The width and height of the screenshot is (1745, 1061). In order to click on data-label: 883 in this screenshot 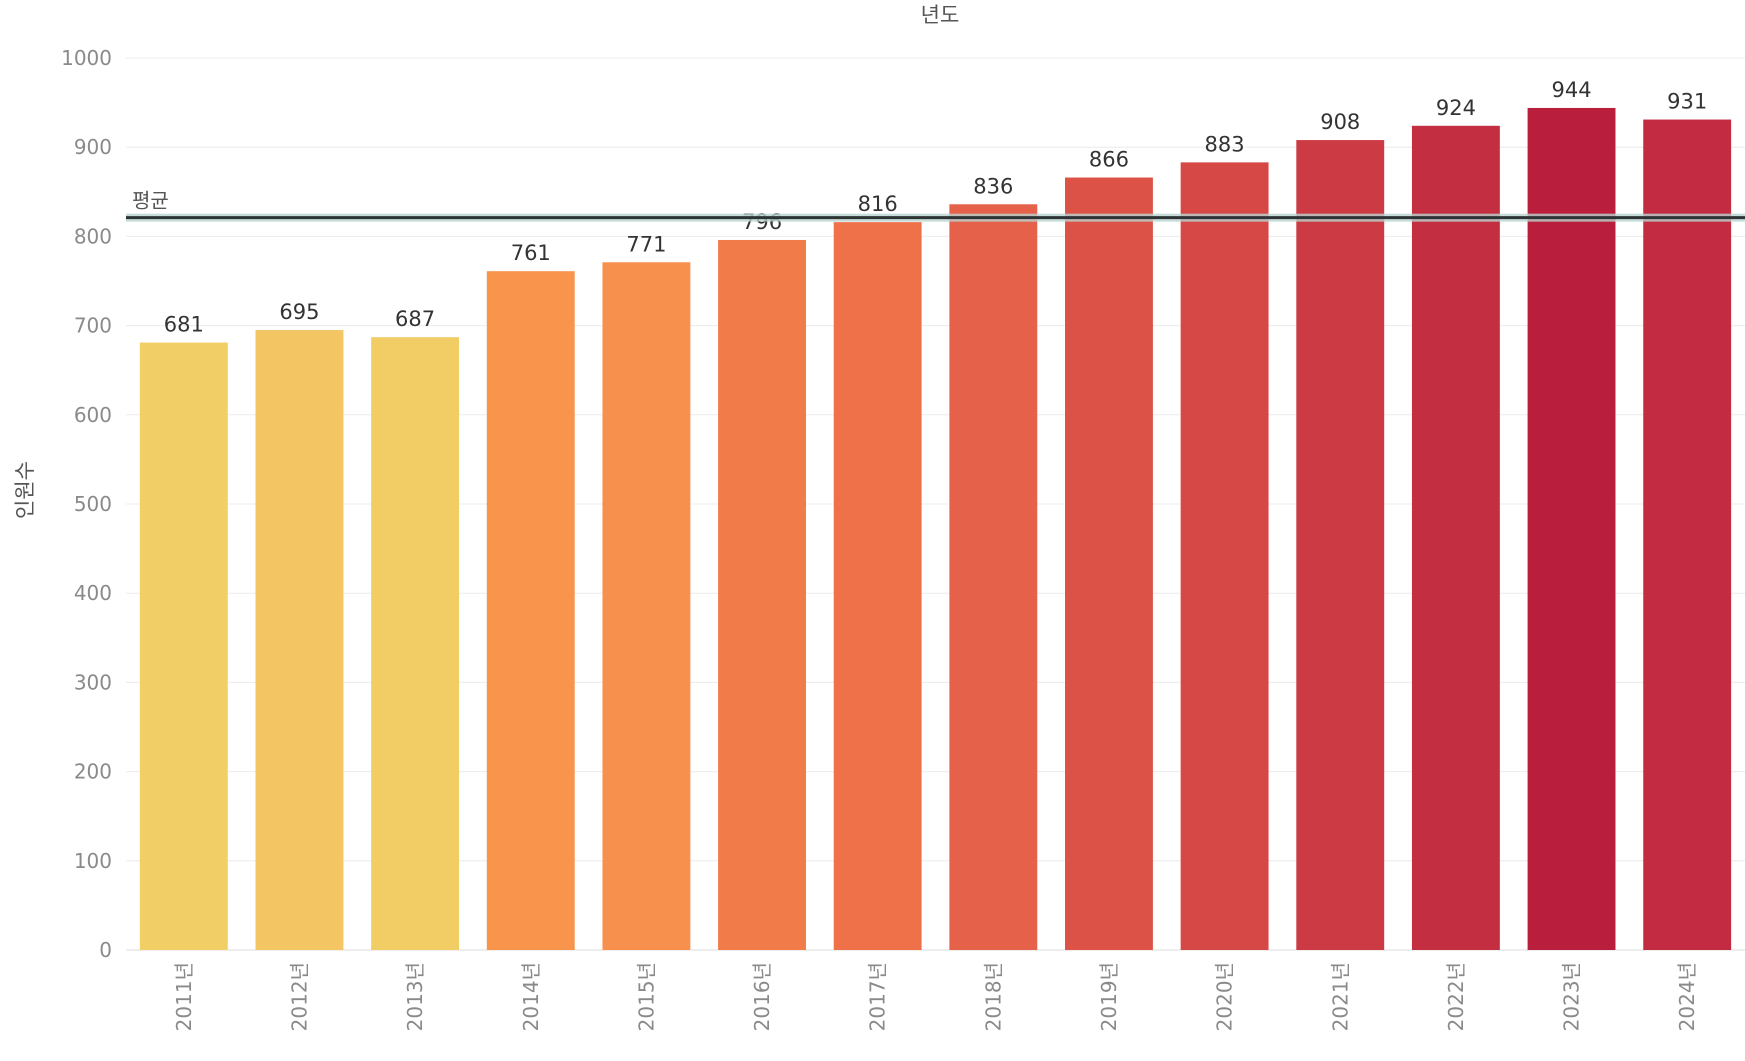, I will do `click(1225, 144)`.